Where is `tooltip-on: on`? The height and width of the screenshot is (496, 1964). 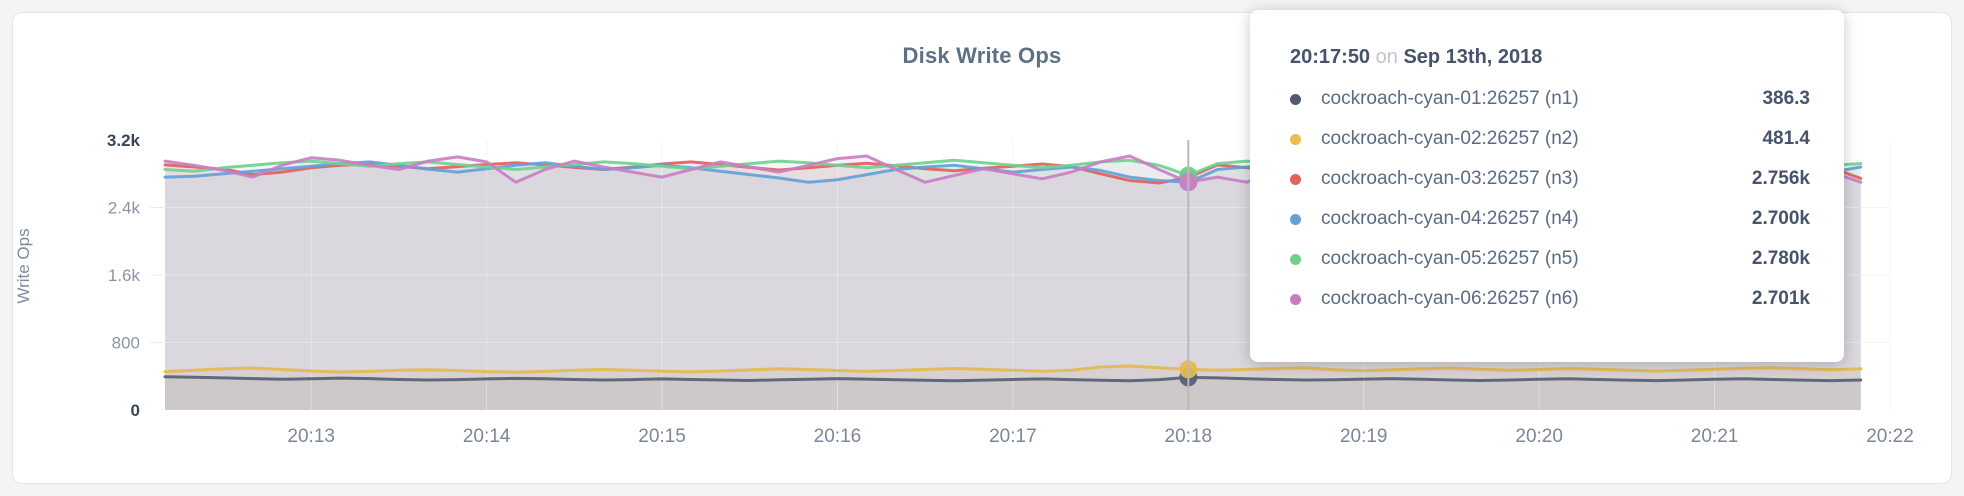 tooltip-on: on is located at coordinates (1386, 57).